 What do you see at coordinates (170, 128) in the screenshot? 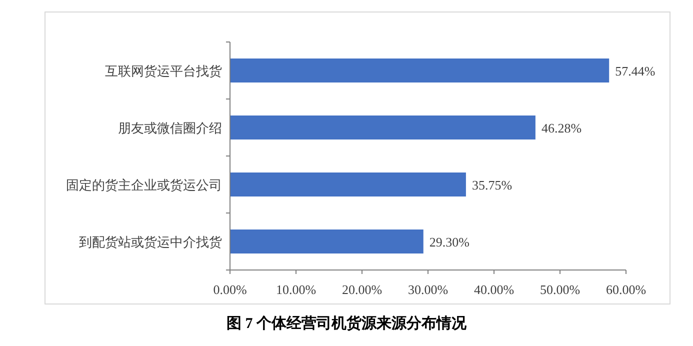
I see `y-tick-label: 朋友或微信圈介绍` at bounding box center [170, 128].